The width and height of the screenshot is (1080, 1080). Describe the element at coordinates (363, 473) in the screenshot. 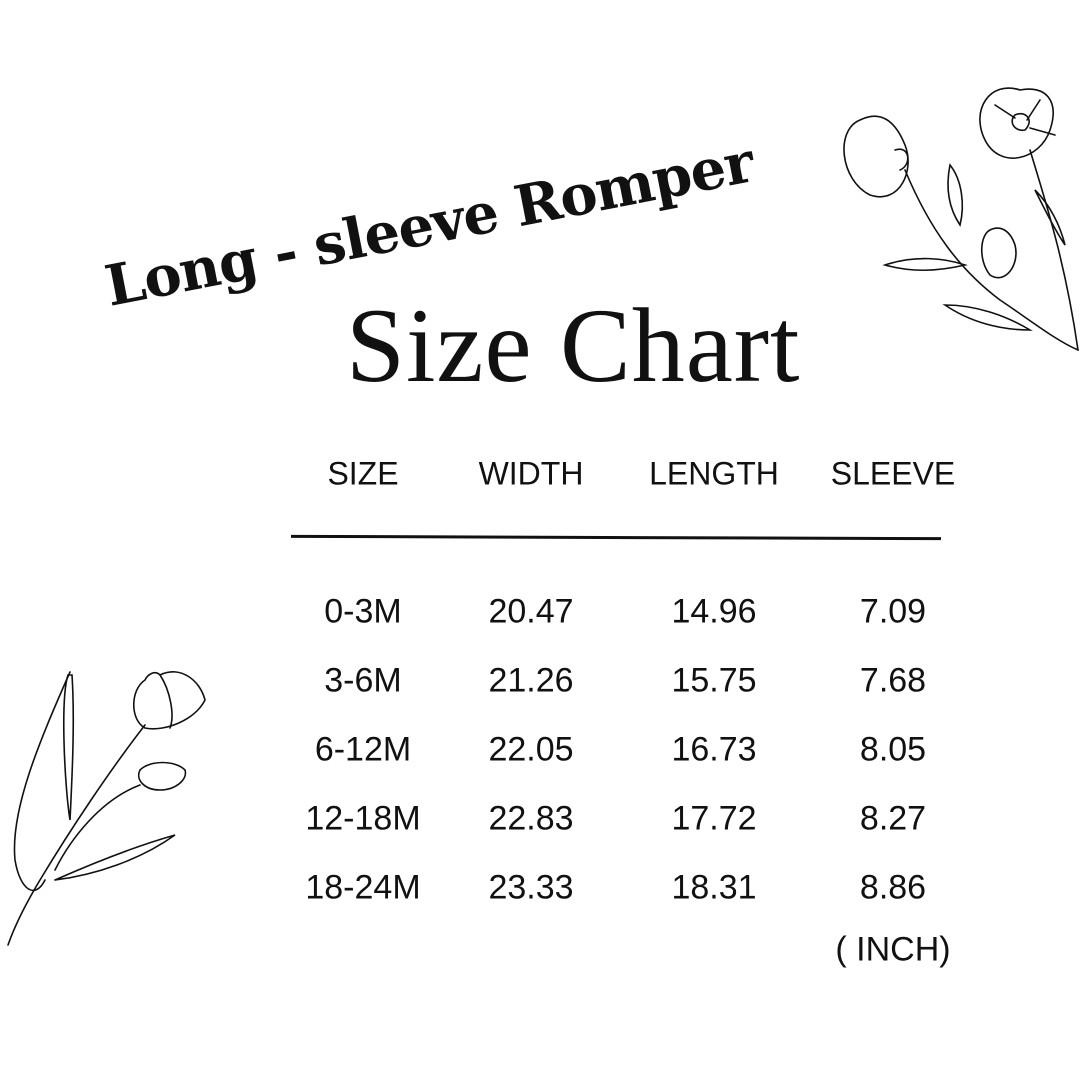

I see `column-header-size: SIZE` at that location.